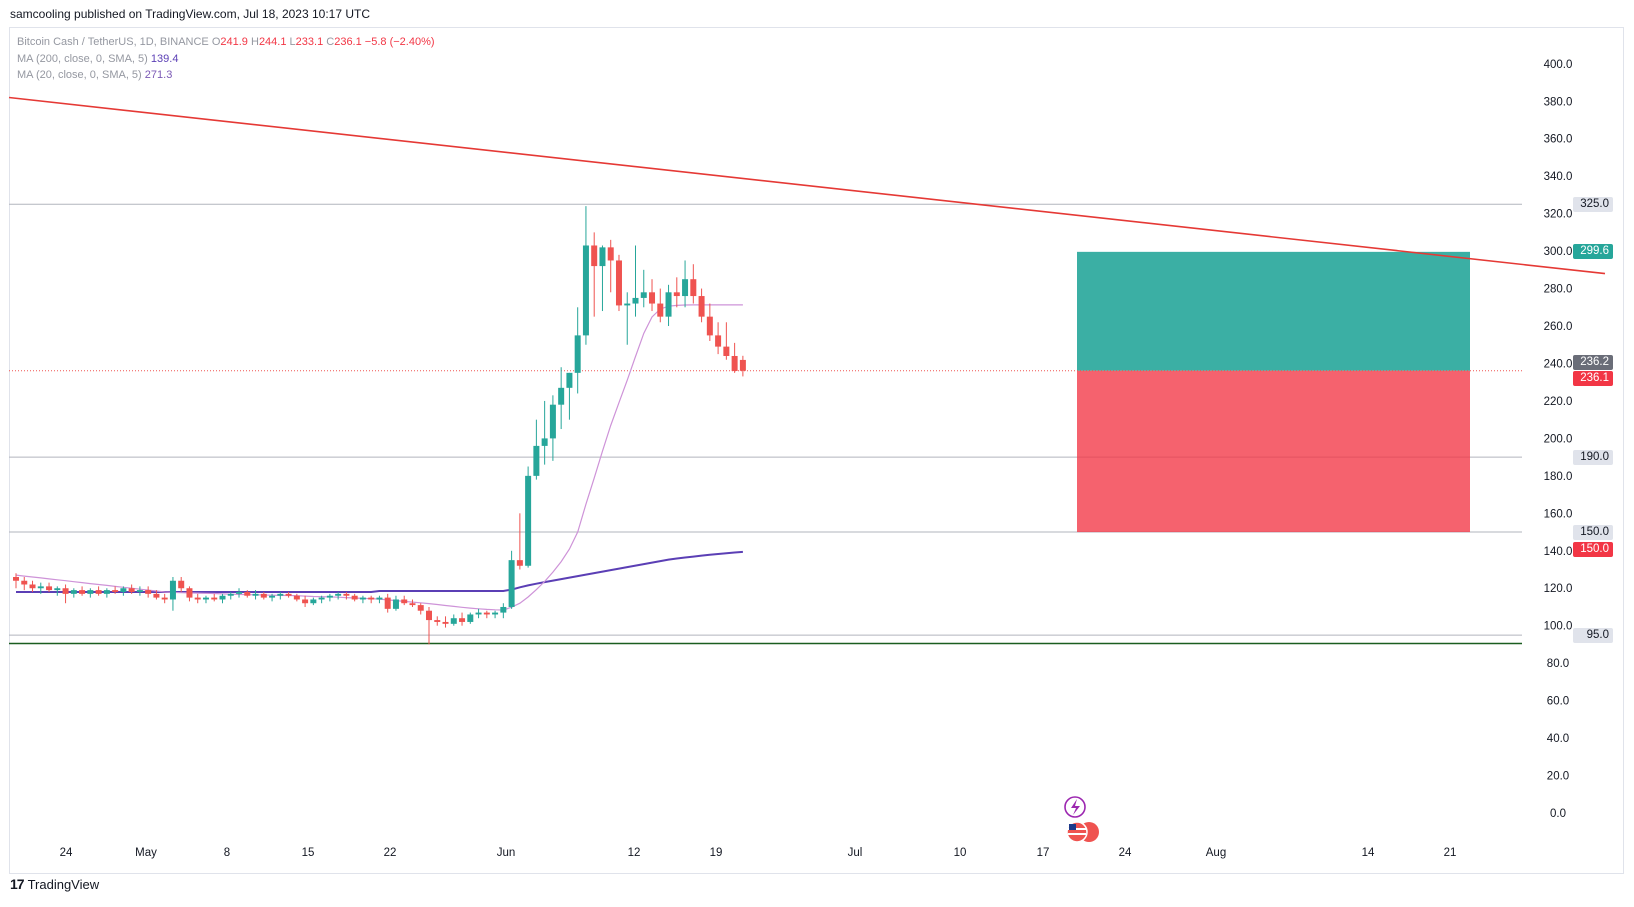  Describe the element at coordinates (1273, 451) in the screenshot. I see `stop-zone` at that location.